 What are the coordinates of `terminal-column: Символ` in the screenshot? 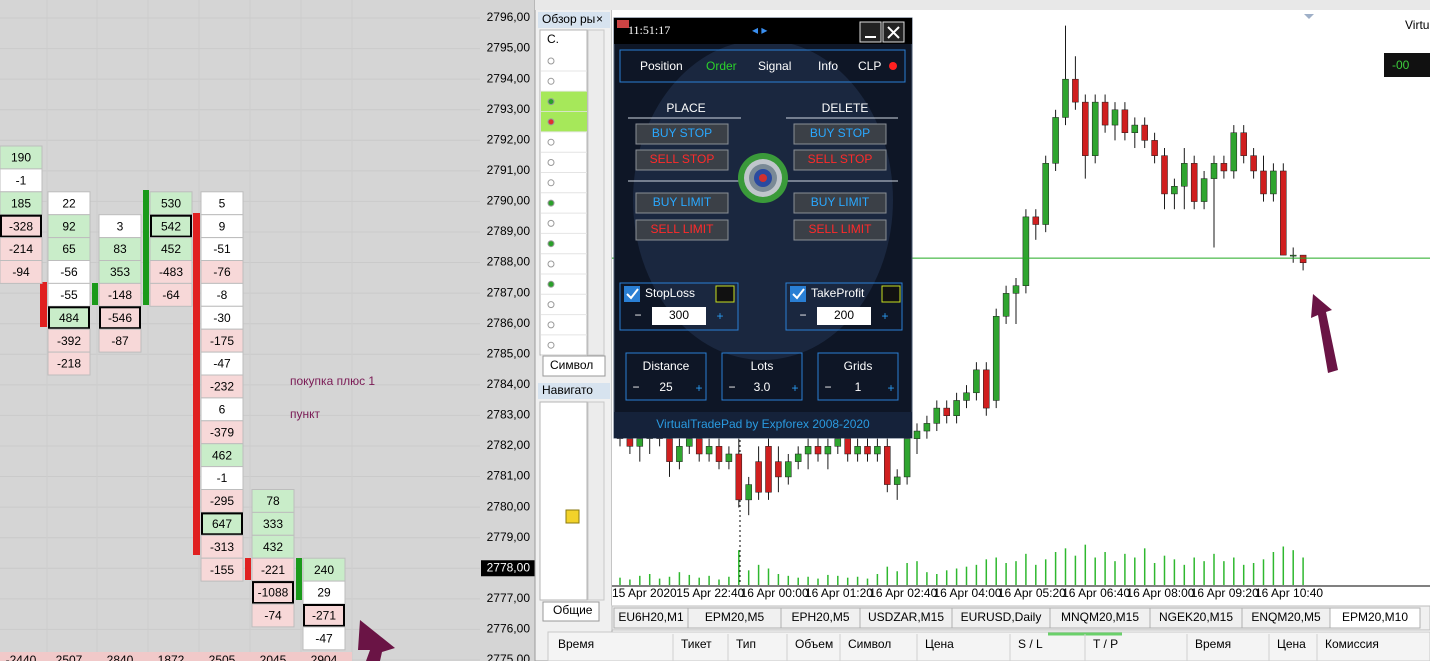 It's located at (869, 644).